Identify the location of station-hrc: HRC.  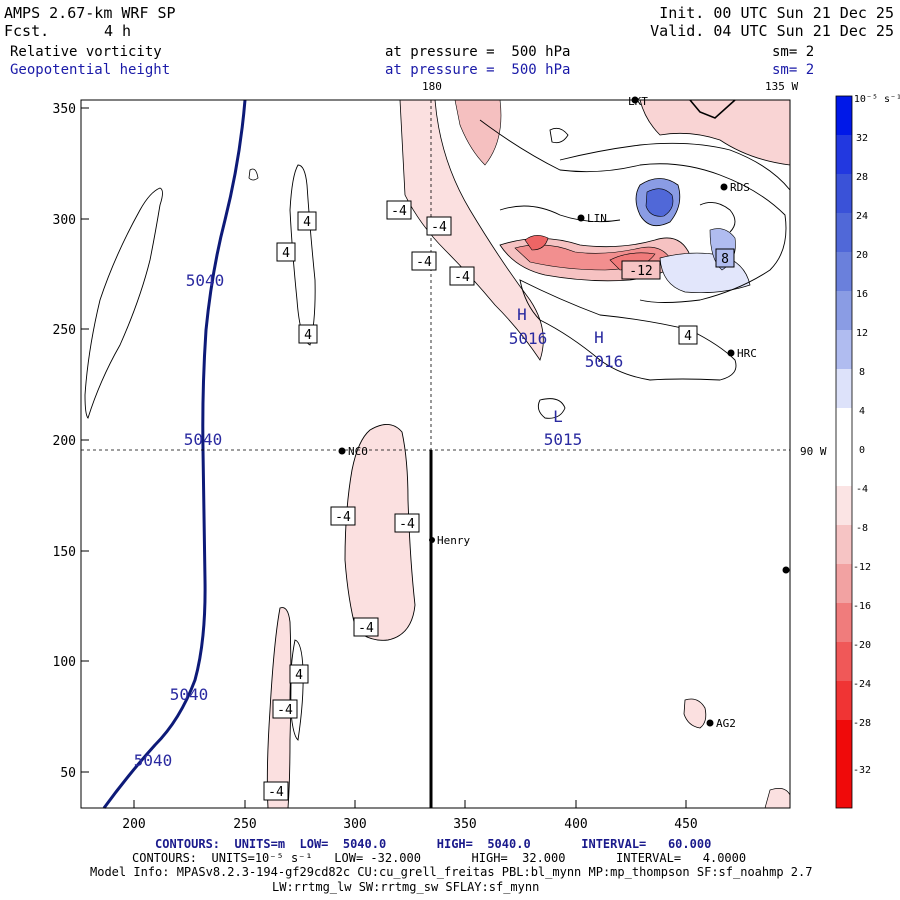
(747, 353).